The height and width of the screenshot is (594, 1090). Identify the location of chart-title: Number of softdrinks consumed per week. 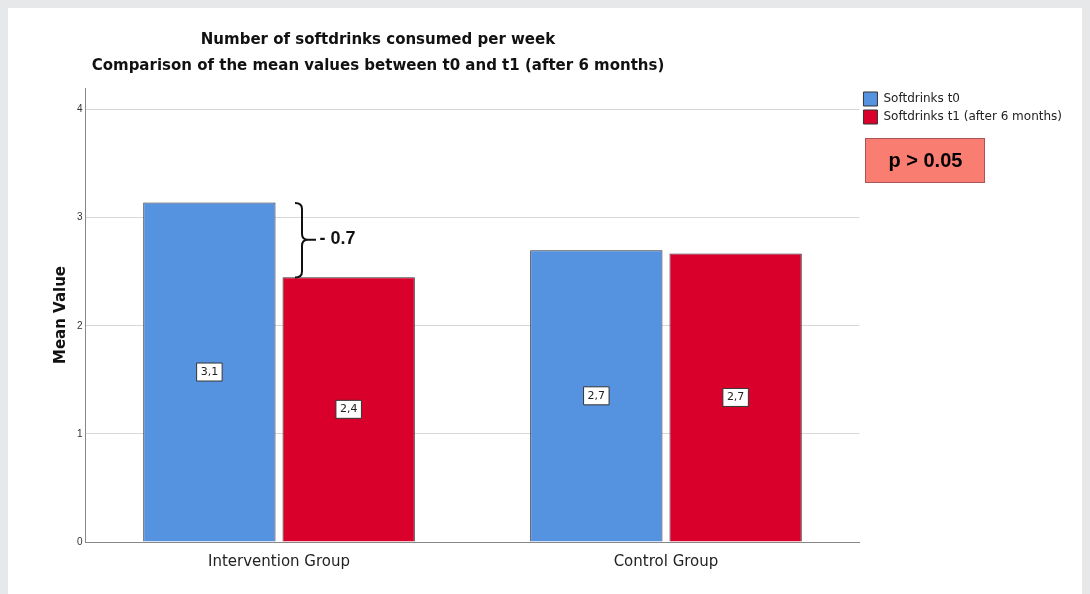
(378, 39).